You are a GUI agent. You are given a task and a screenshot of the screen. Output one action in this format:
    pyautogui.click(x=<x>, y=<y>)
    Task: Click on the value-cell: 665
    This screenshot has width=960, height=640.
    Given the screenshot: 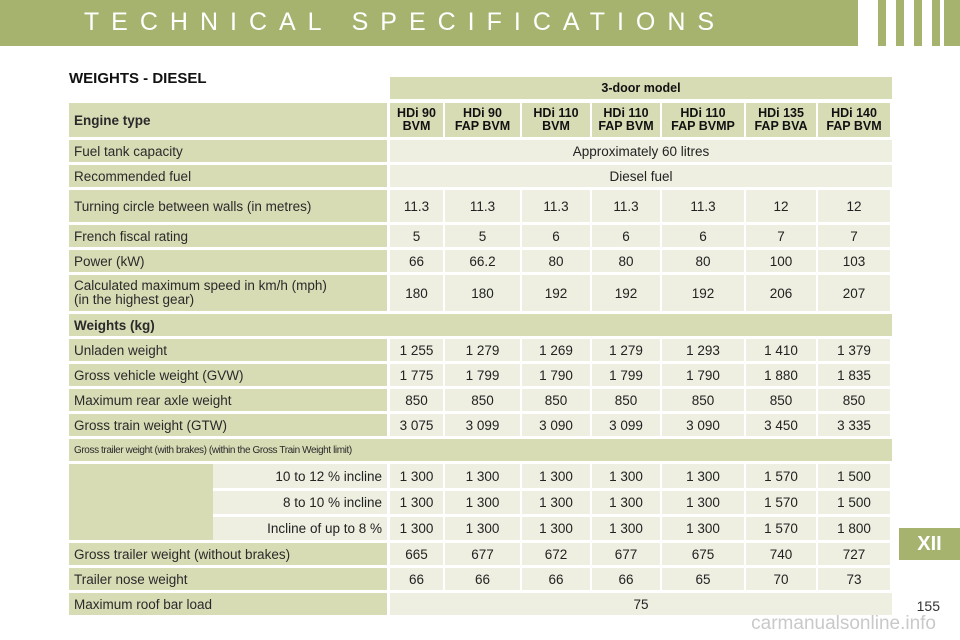 What is the action you would take?
    pyautogui.click(x=416, y=554)
    